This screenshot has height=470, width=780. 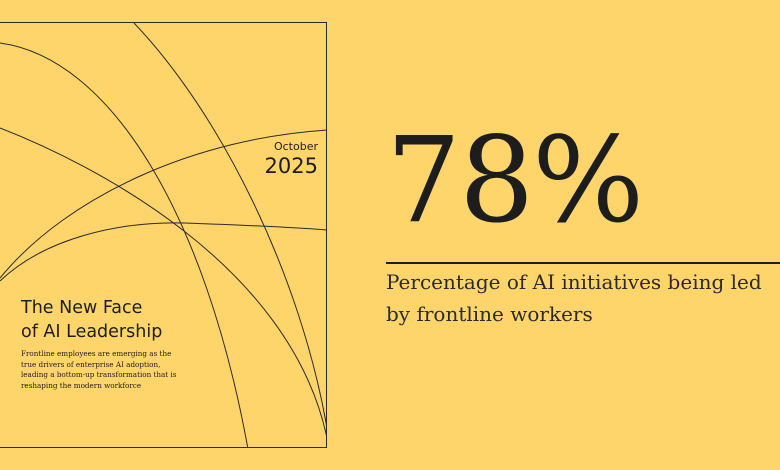 I want to click on cover-description-line: reshaping the modern workforce, so click(x=81, y=385).